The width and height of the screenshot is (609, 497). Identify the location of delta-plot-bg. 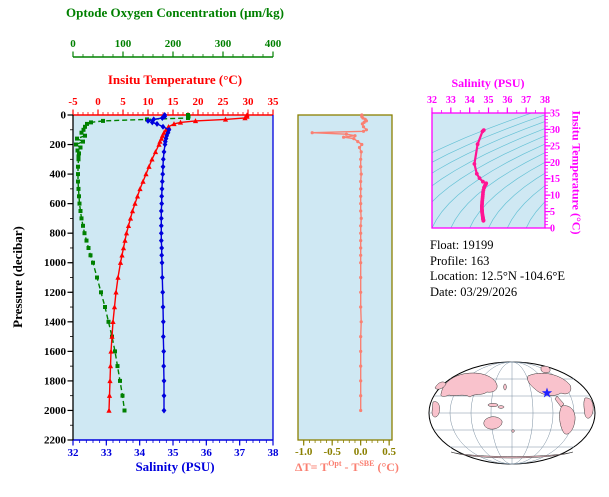
(345, 277).